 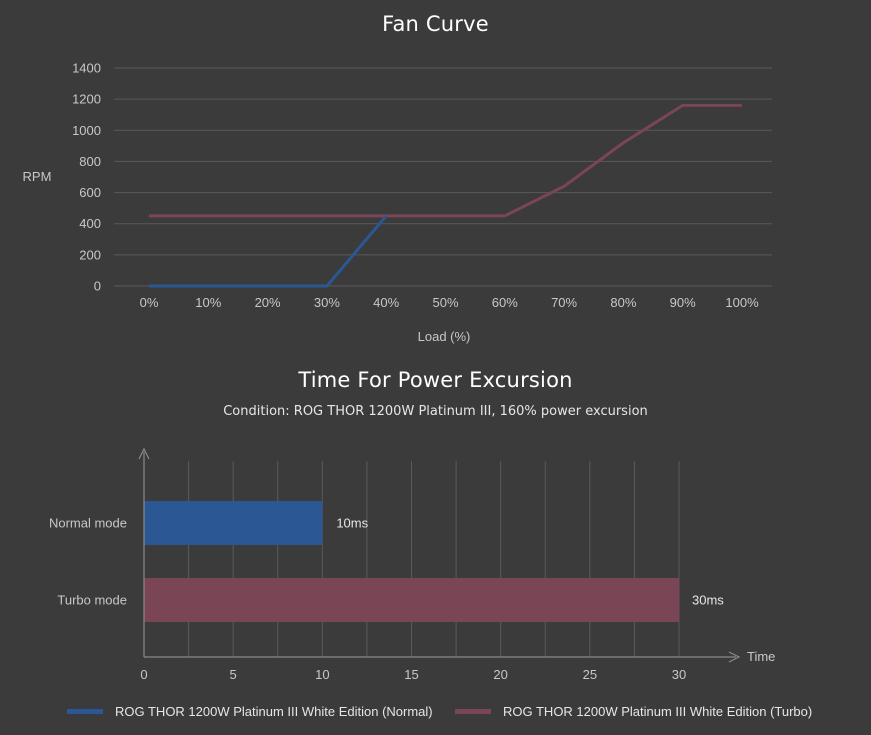 I want to click on x-tick-label: 0%, so click(x=149, y=302).